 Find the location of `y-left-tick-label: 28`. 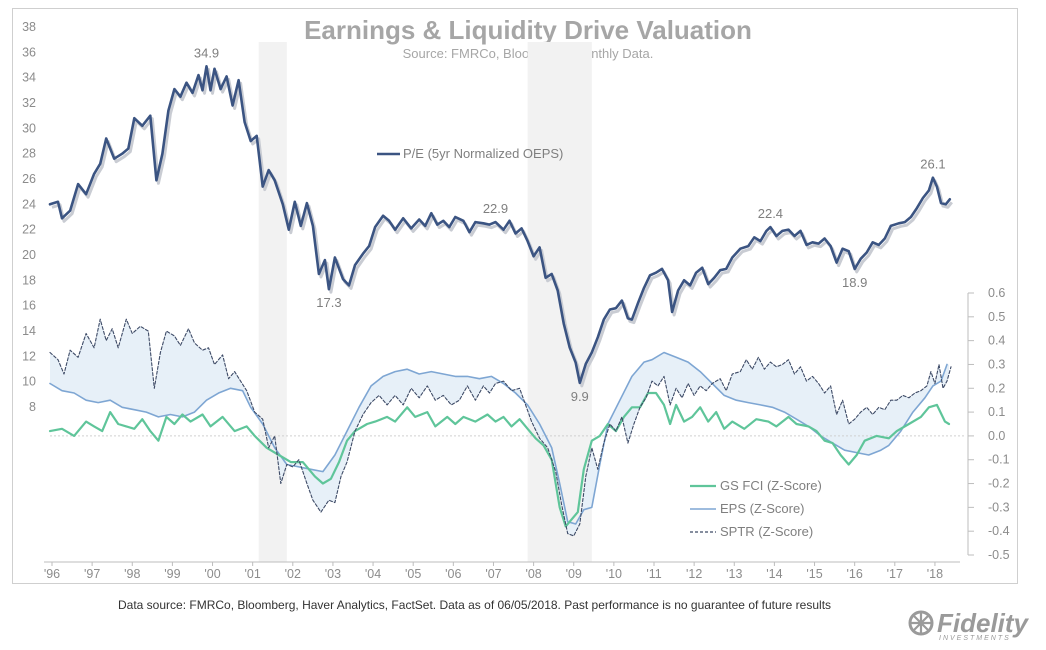

y-left-tick-label: 28 is located at coordinates (29, 154).